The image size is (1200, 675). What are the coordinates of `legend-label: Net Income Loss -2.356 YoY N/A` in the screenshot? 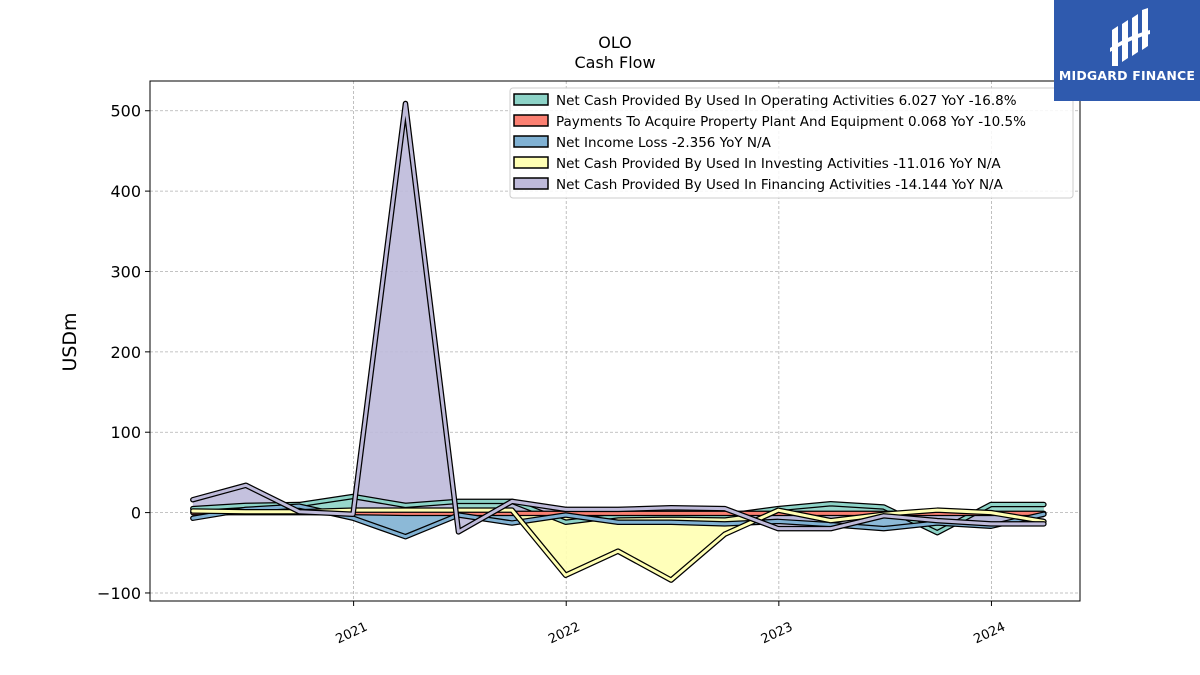 It's located at (664, 143).